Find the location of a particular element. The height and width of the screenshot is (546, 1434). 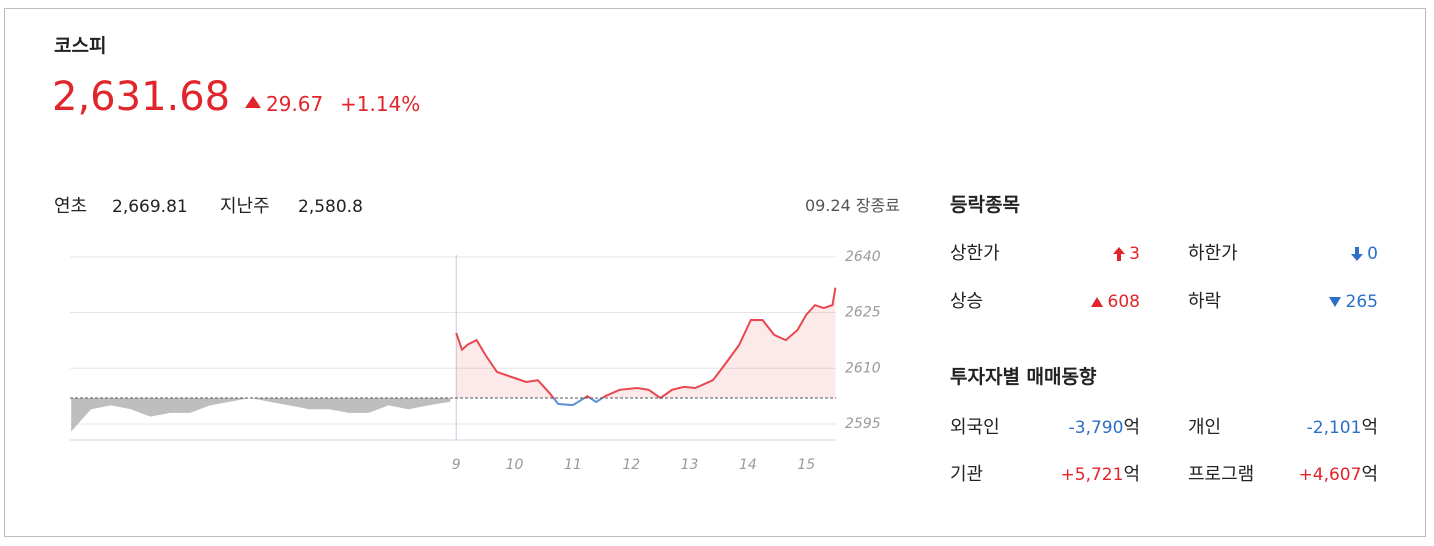

index-name: 코스피 is located at coordinates (80, 46).